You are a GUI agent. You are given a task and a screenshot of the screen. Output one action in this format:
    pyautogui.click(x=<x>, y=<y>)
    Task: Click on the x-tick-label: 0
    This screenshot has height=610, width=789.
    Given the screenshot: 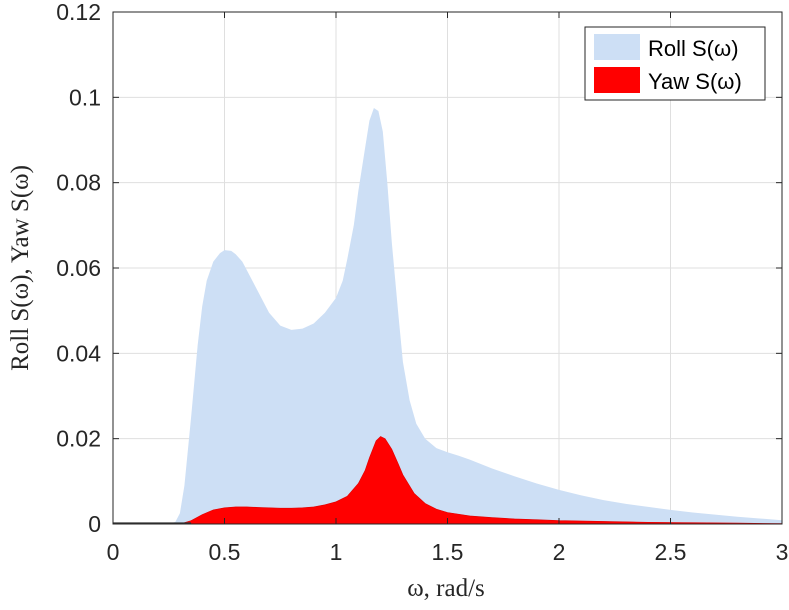 What is the action you would take?
    pyautogui.click(x=113, y=552)
    